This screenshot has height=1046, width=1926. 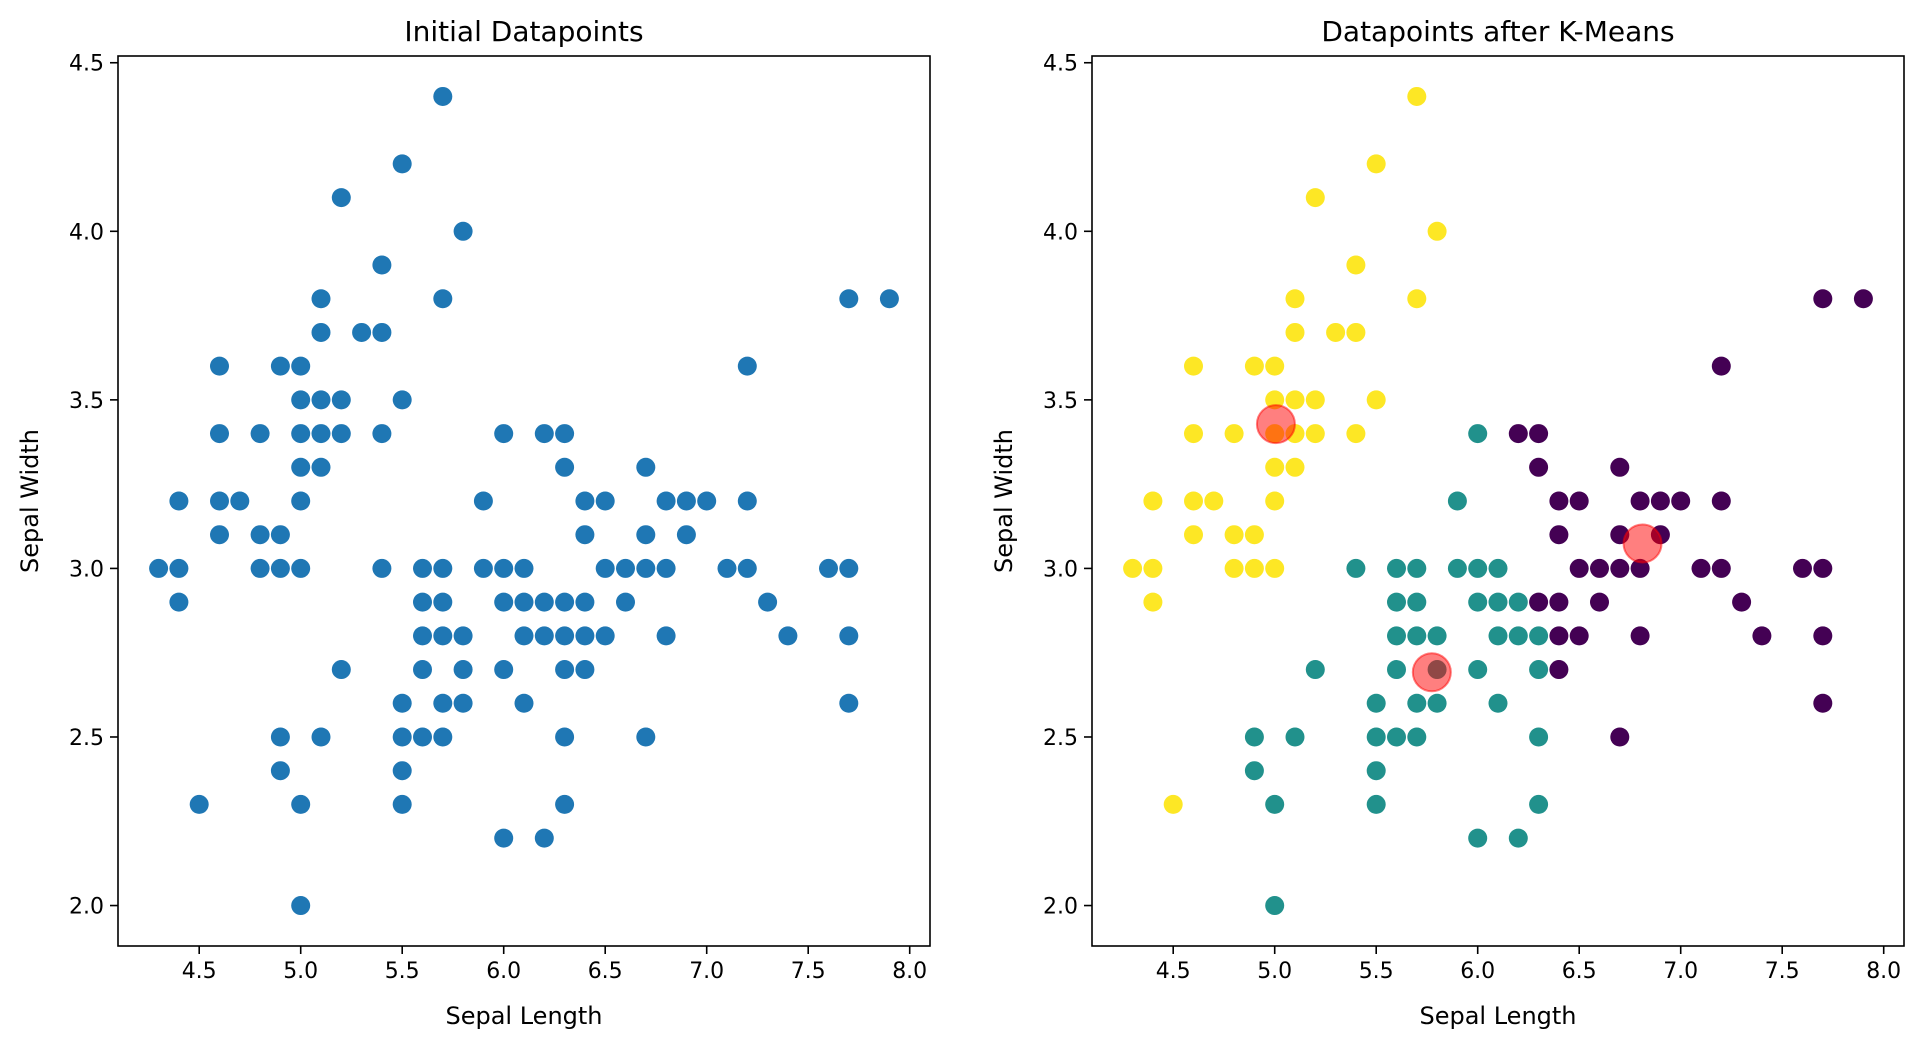 What do you see at coordinates (1173, 971) in the screenshot?
I see `x-tick-label: 4.5` at bounding box center [1173, 971].